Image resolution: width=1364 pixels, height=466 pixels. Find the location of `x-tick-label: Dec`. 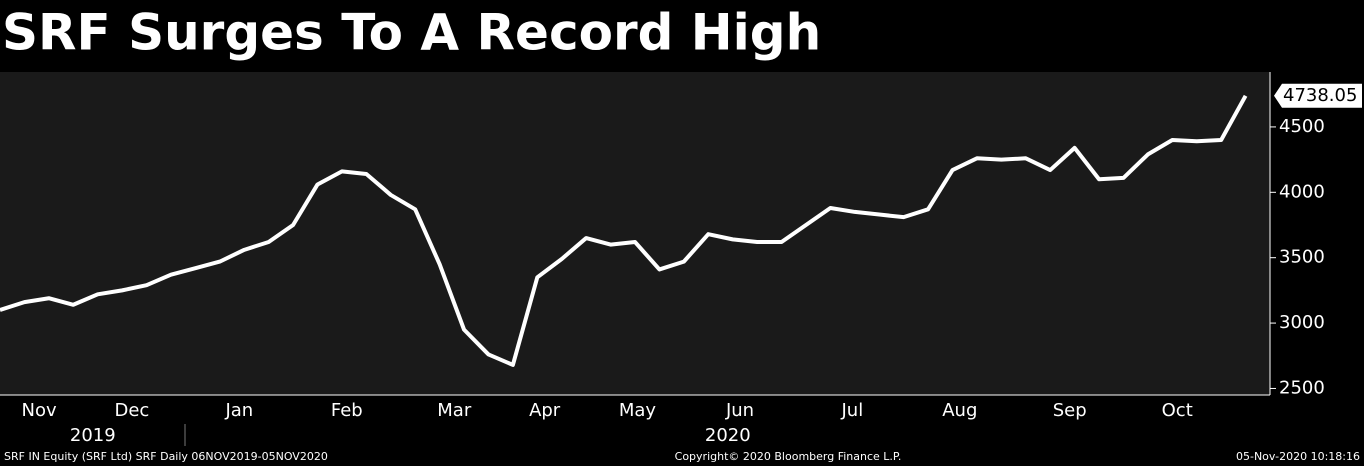

x-tick-label: Dec is located at coordinates (131, 410).